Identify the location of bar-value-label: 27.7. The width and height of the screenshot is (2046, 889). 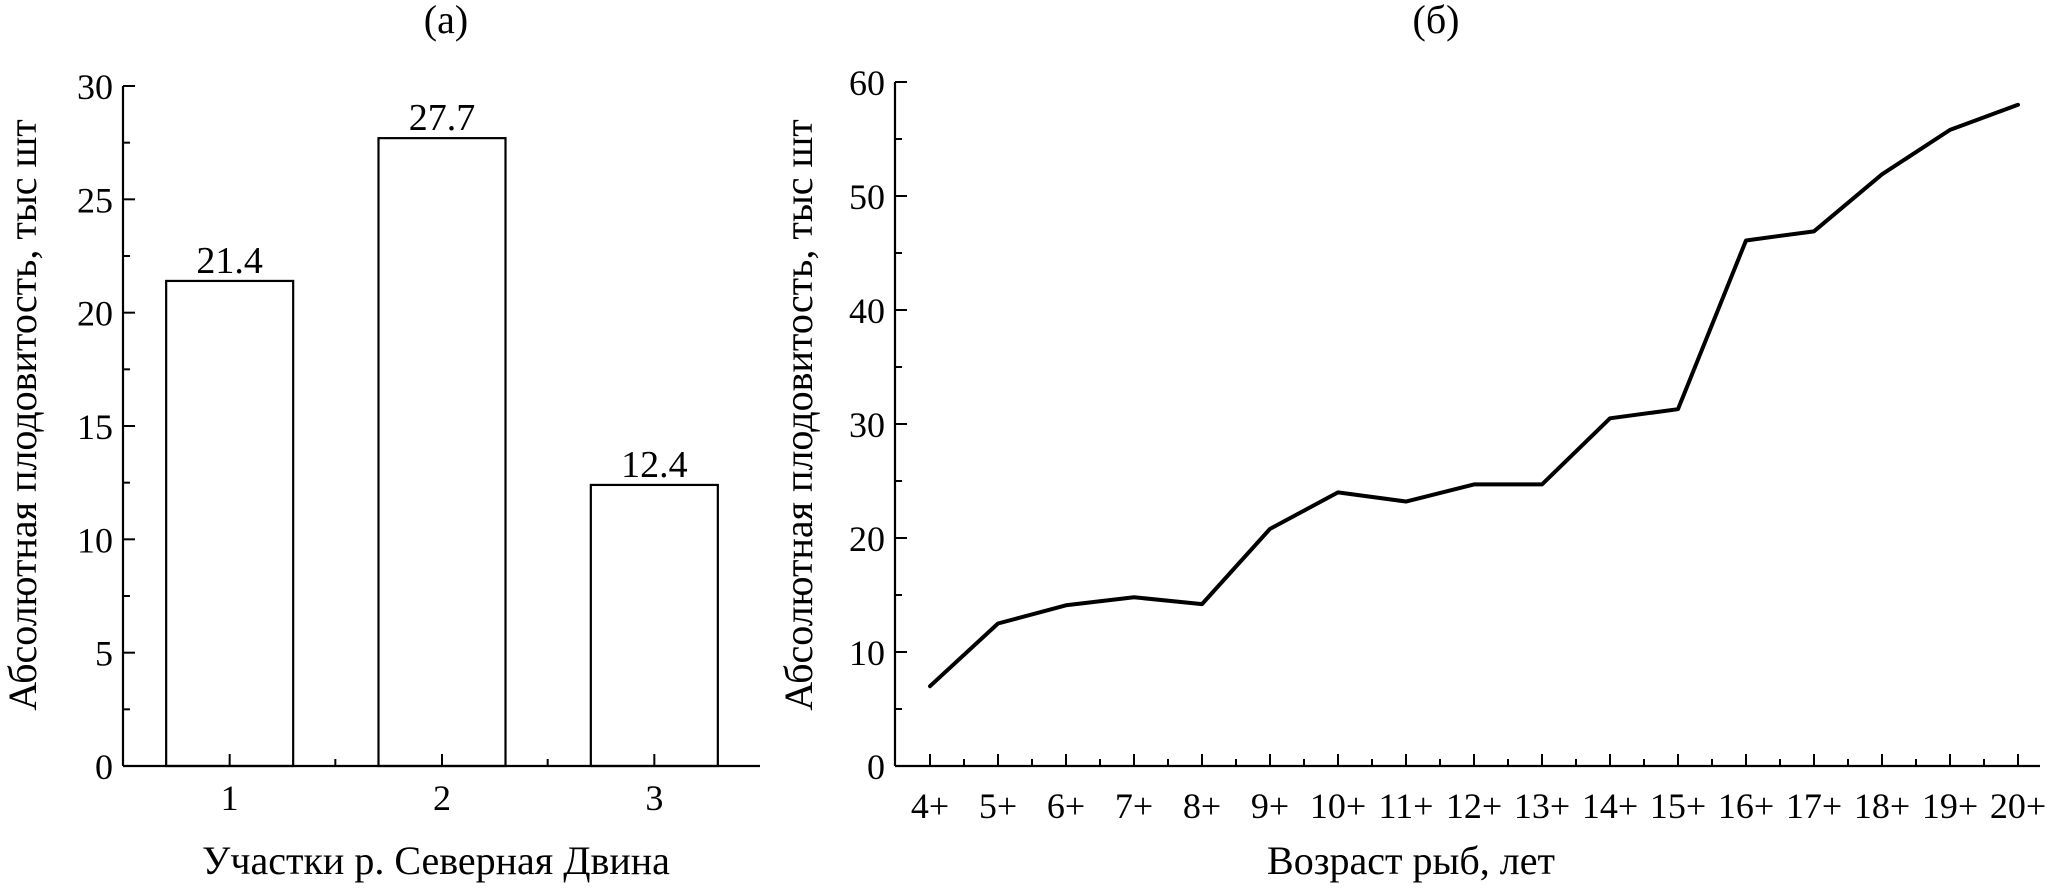
(442, 118).